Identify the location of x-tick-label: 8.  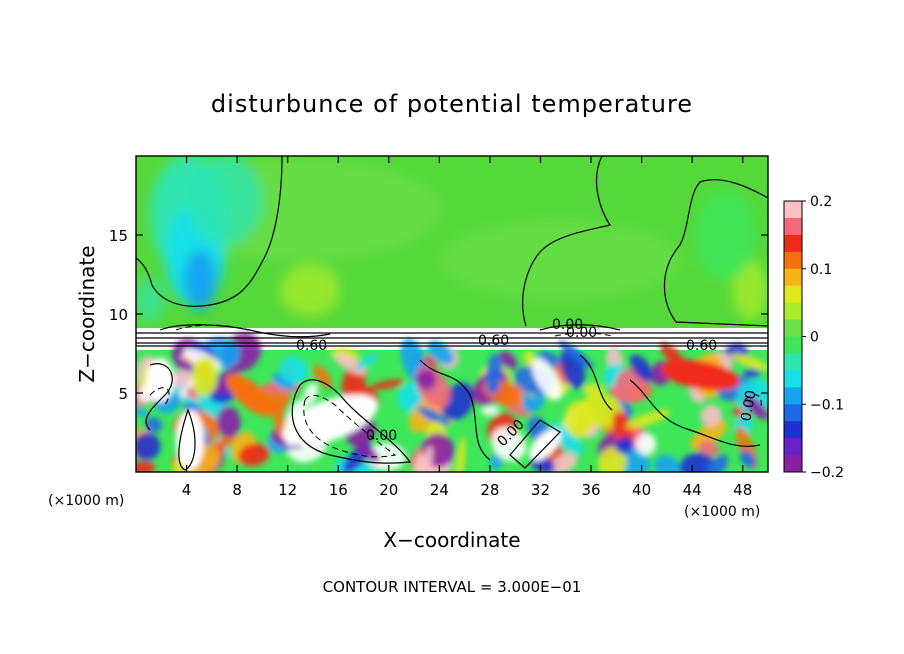
(237, 490).